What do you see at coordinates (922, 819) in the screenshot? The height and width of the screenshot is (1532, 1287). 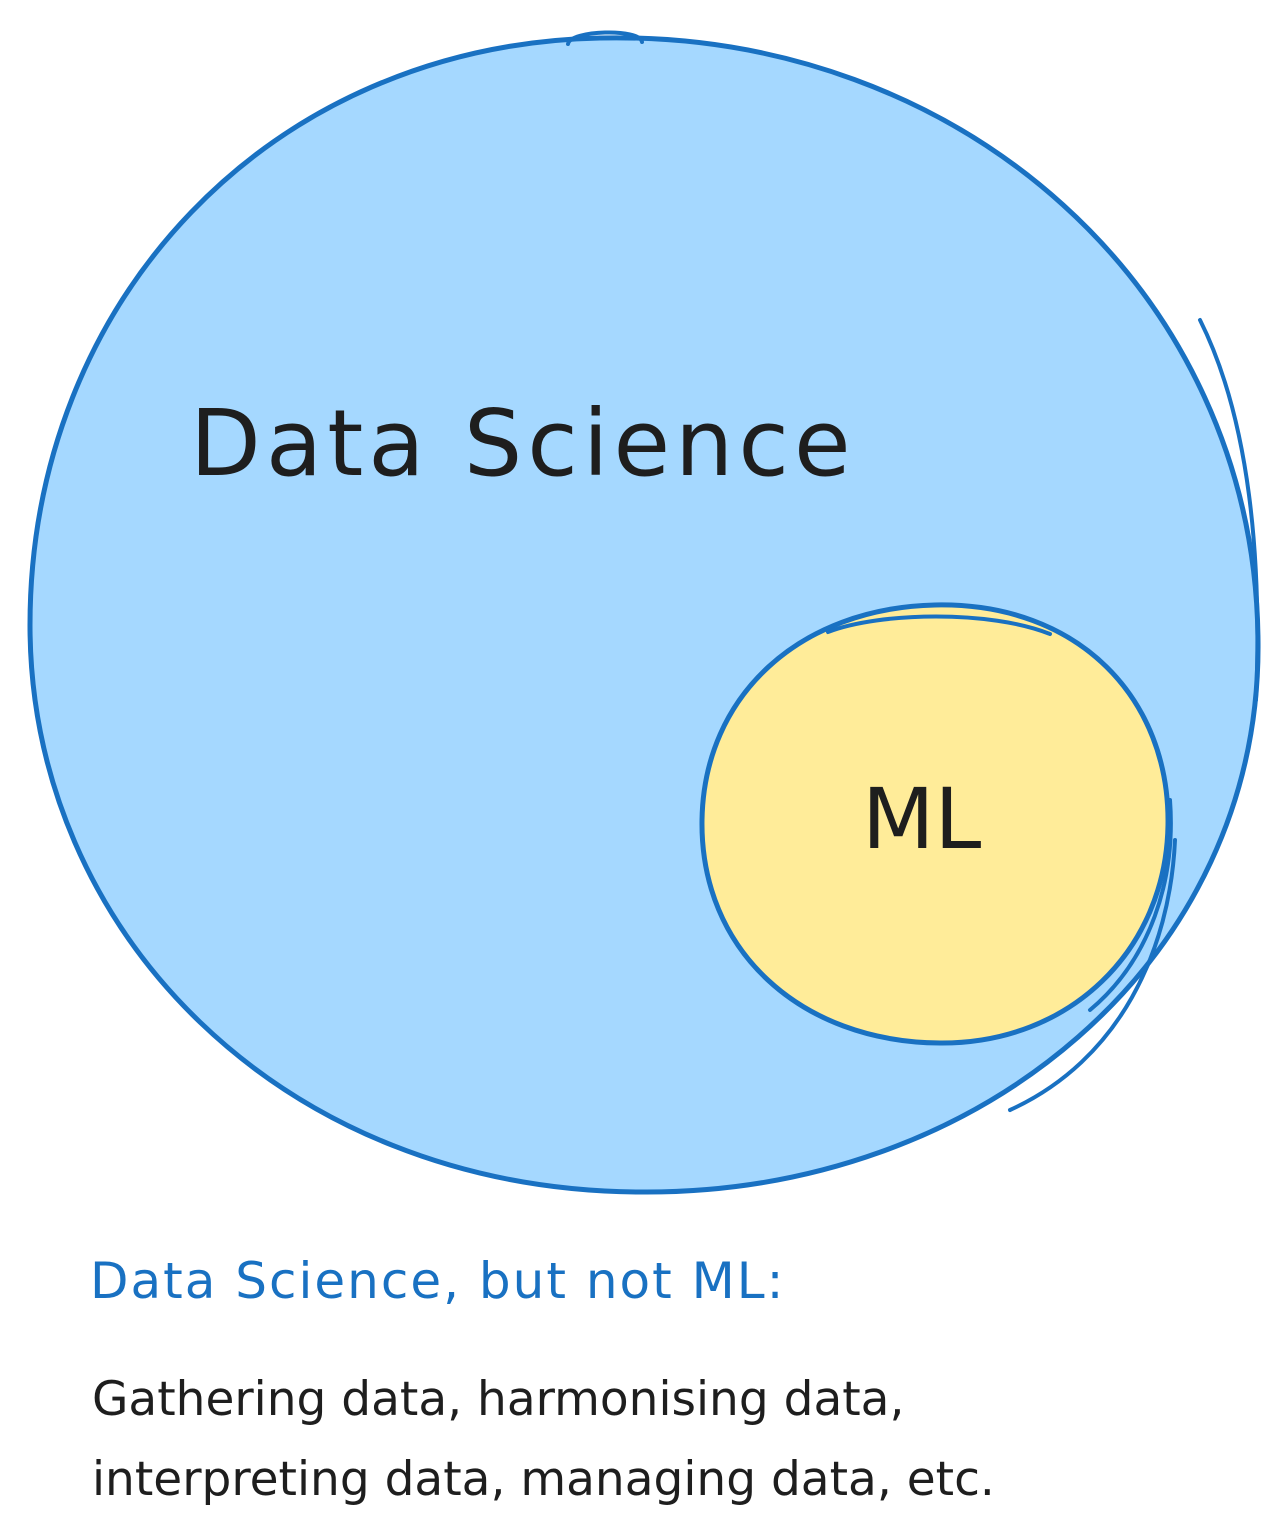 I see `ml-label: ML` at bounding box center [922, 819].